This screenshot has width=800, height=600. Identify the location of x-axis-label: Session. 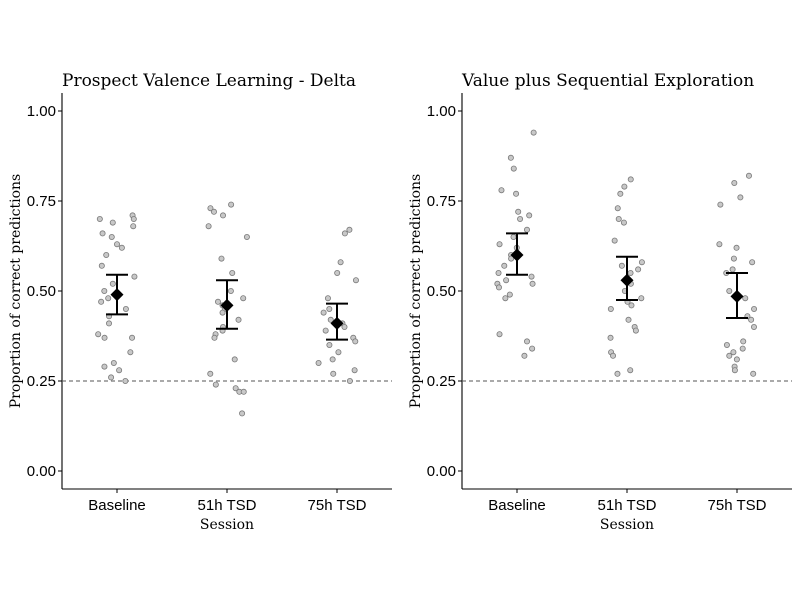
(627, 525).